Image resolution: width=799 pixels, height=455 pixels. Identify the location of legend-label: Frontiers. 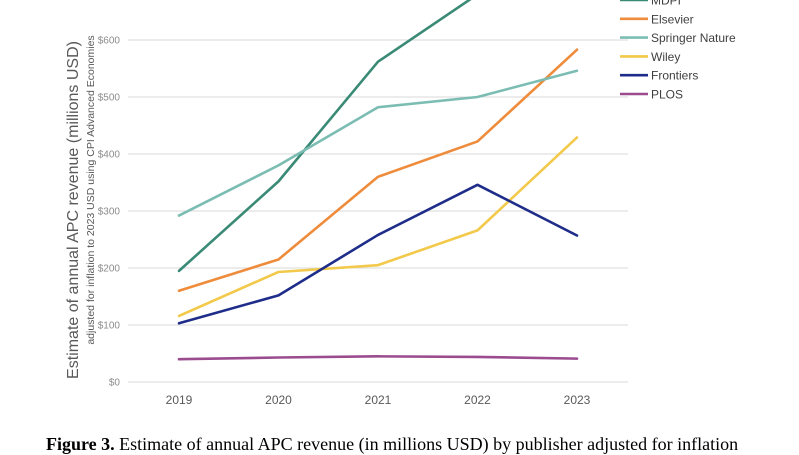
(674, 76).